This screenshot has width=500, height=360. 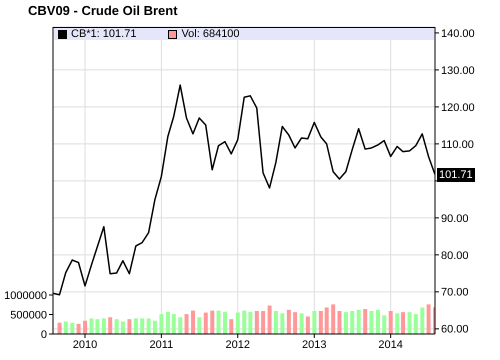 What do you see at coordinates (458, 34) in the screenshot?
I see `y2-tick-label: 140.00` at bounding box center [458, 34].